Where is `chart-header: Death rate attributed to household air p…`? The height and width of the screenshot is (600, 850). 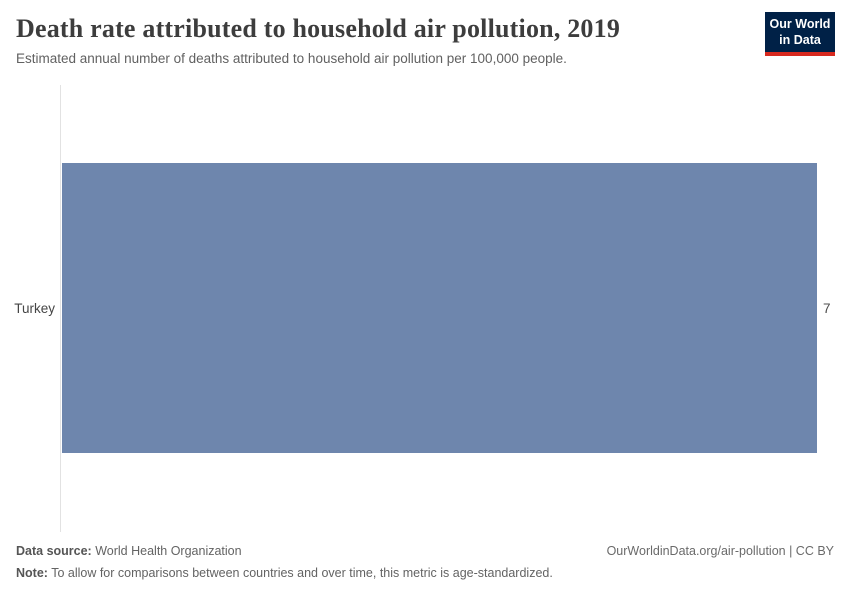
chart-header: Death rate attributed to household air p… is located at coordinates (425, 40).